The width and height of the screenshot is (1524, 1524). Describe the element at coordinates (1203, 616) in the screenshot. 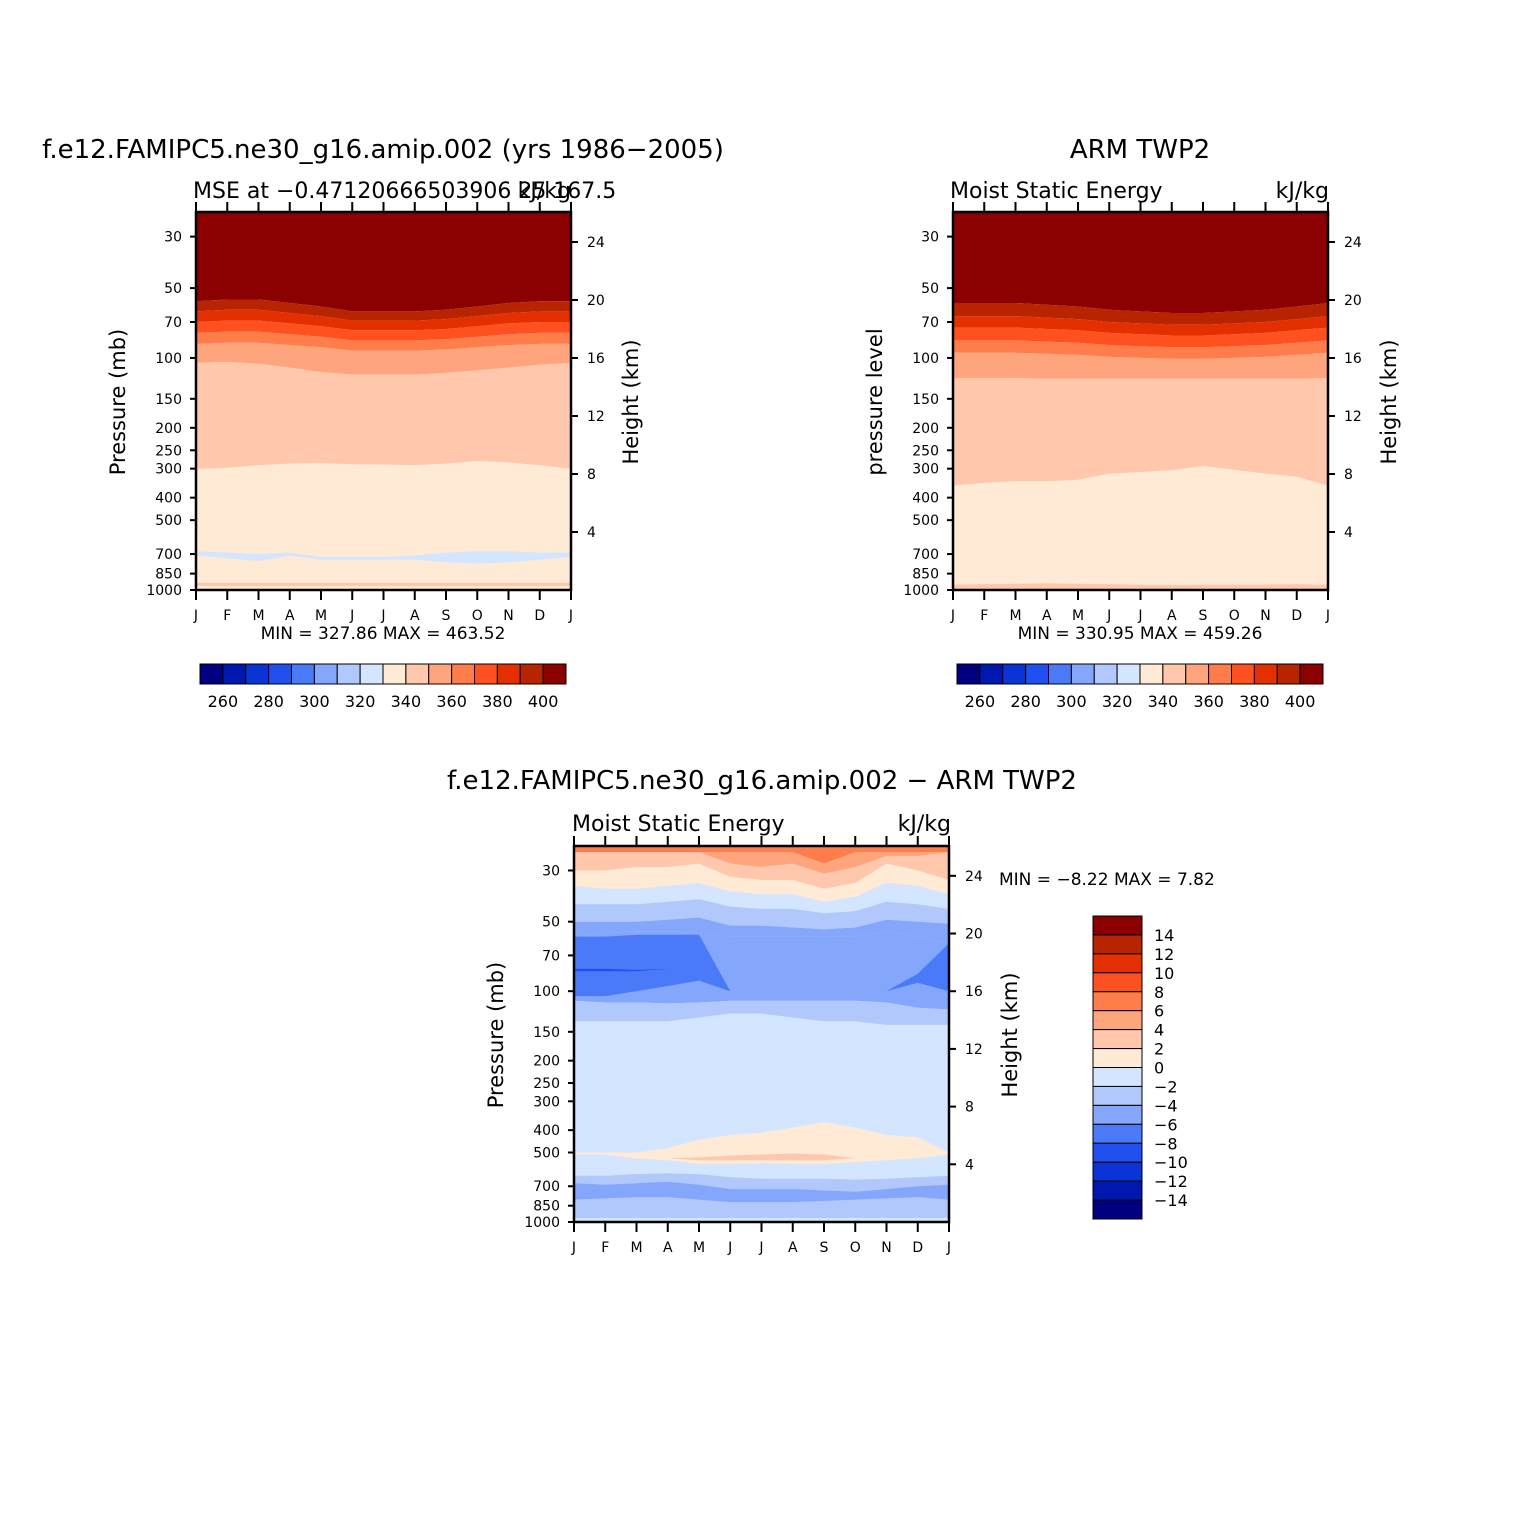

I see `month-tick-label: S` at that location.